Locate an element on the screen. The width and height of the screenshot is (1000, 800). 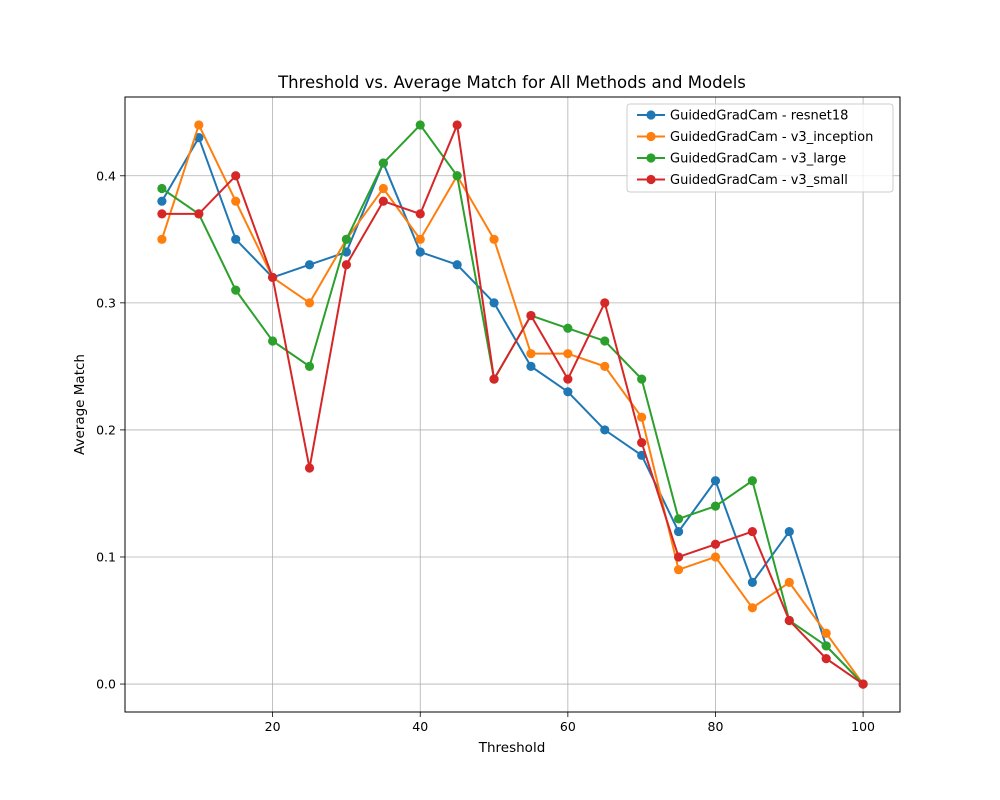
legend-item: GuidedGradCam - resnet18 is located at coordinates (742, 116).